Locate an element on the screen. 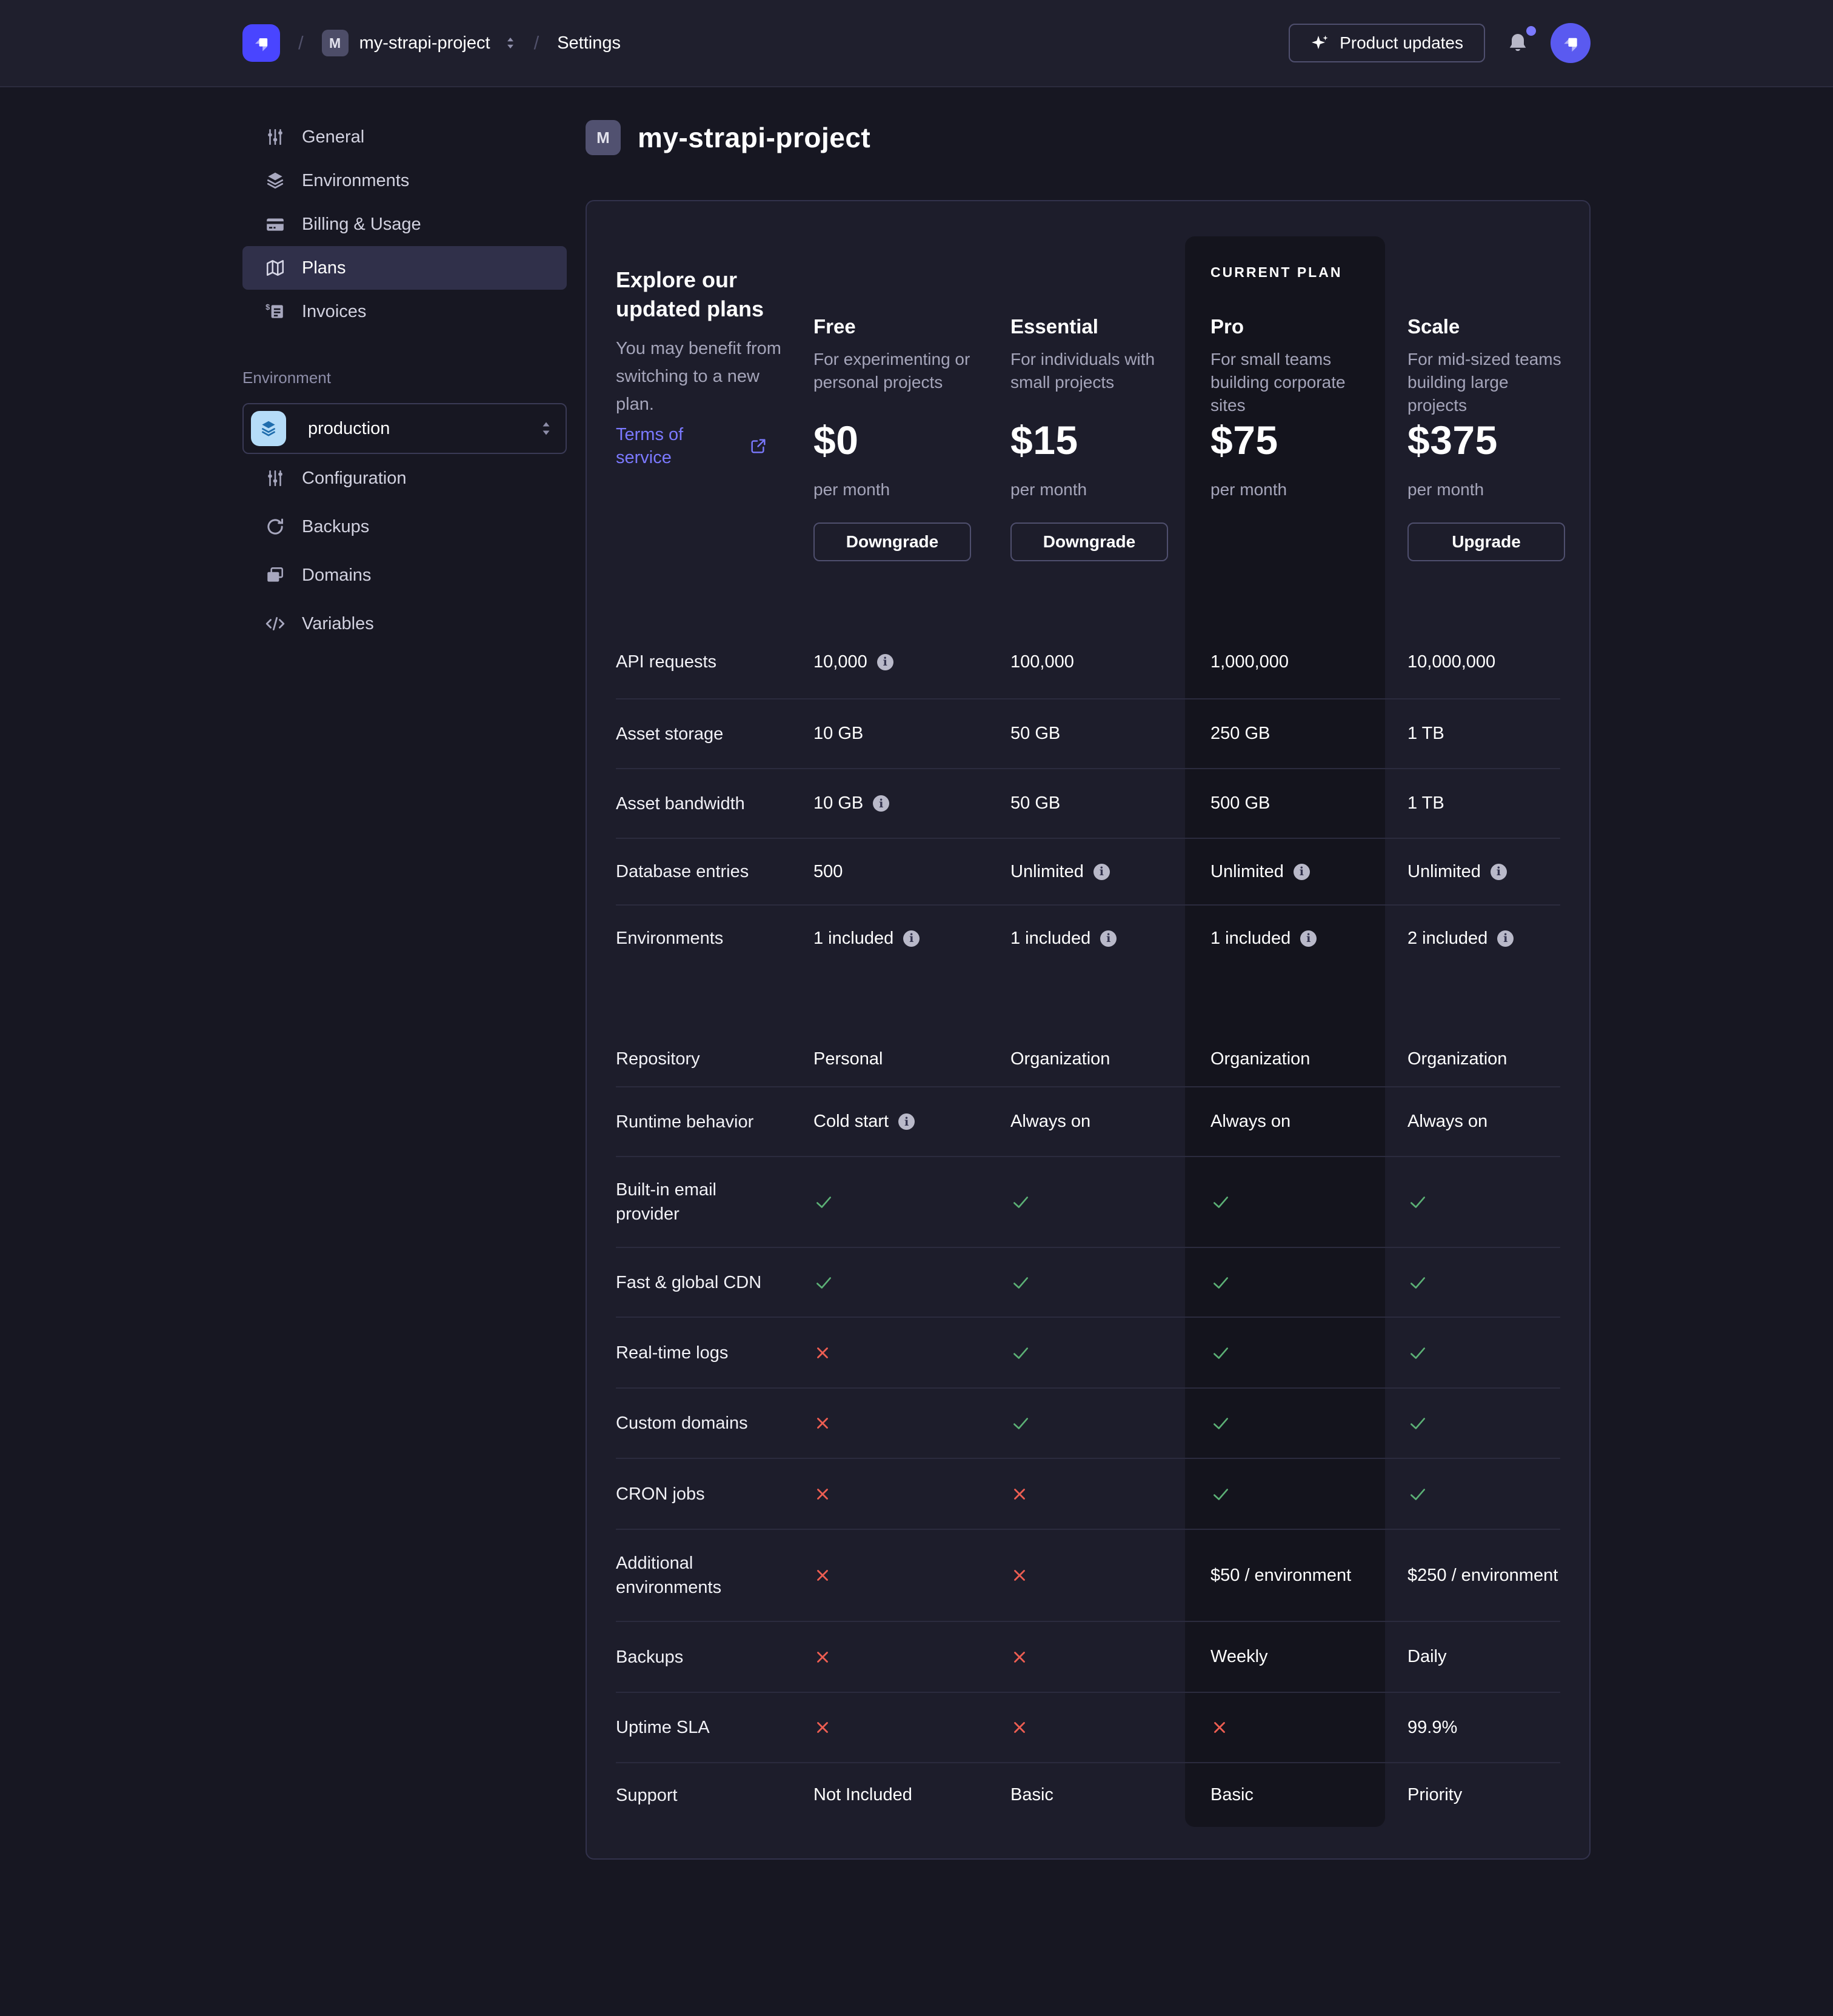 This screenshot has width=1833, height=2016. terms-of-service-label: Terms of service is located at coordinates (650, 446).